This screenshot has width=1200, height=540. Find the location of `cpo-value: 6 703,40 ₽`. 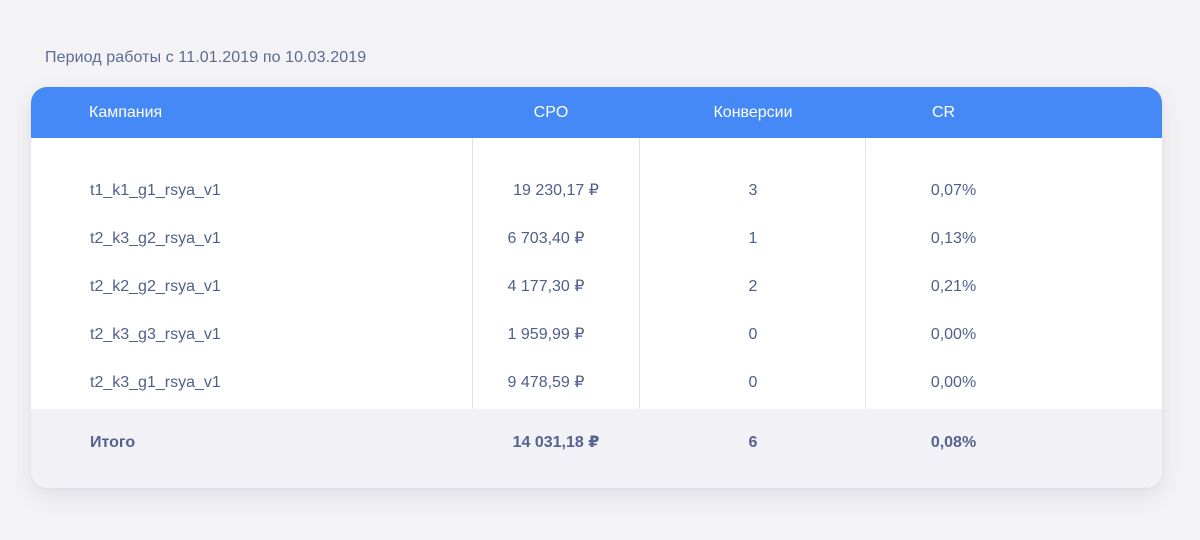

cpo-value: 6 703,40 ₽ is located at coordinates (546, 238).